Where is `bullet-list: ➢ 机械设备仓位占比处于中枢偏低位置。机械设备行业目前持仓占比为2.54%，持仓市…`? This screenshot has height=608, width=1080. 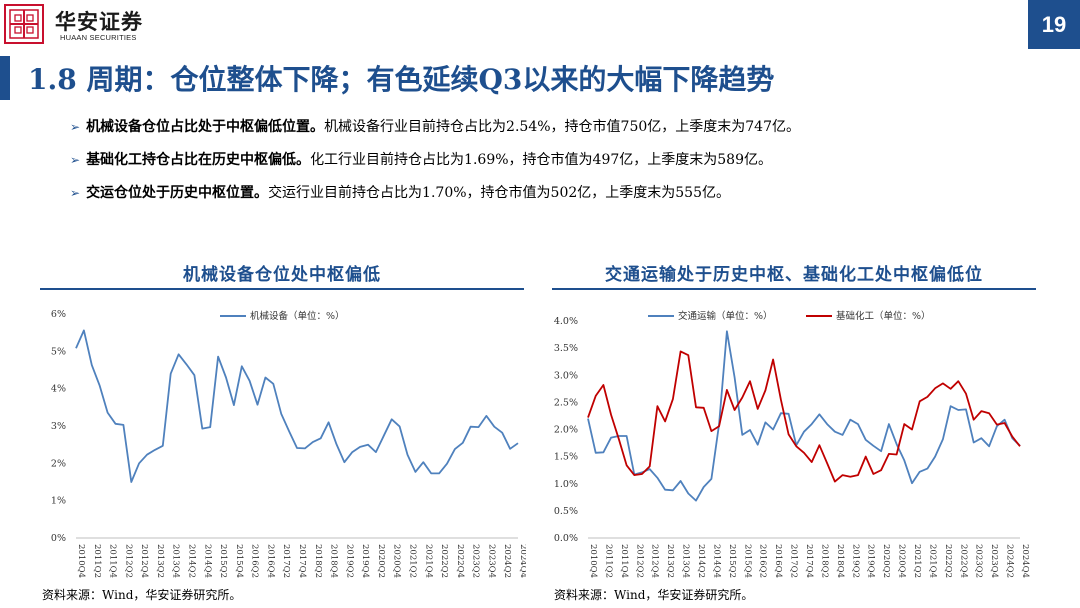 bullet-list: ➢ 机械设备仓位占比处于中枢偏低位置。机械设备行业目前持仓占比为2.54%，持仓市… is located at coordinates (435, 165).